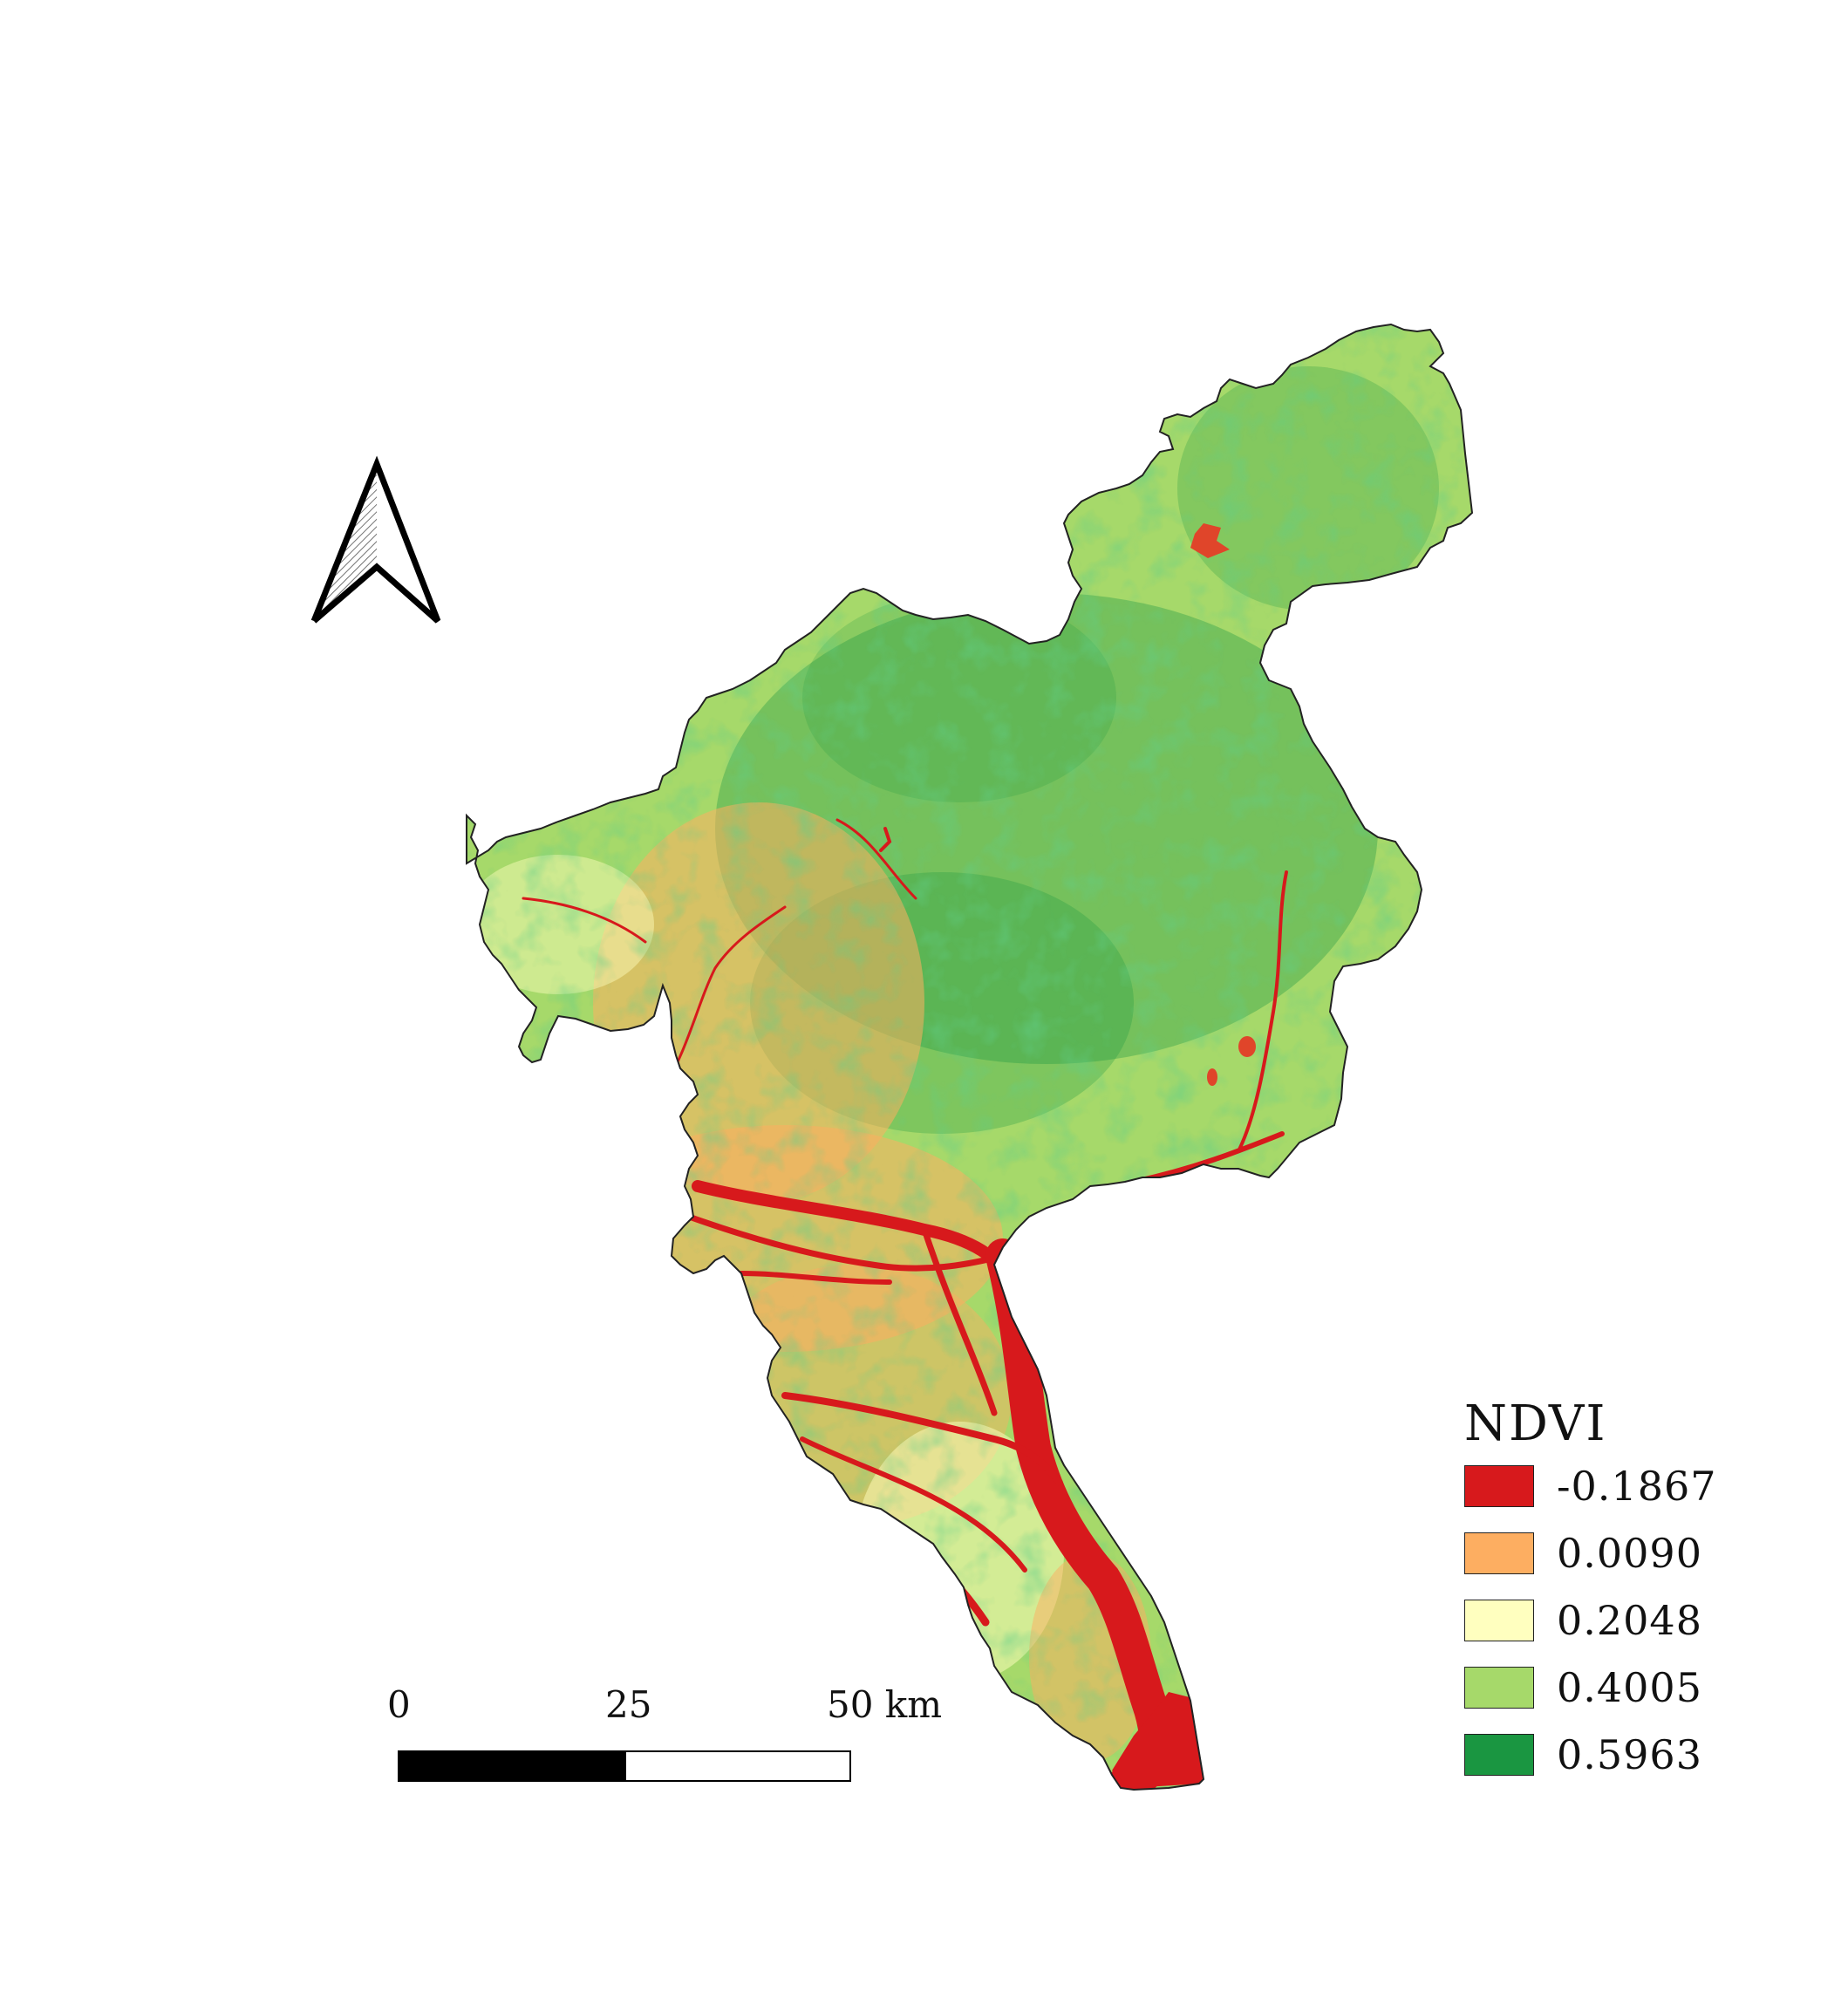  What do you see at coordinates (737, 1766) in the screenshot?
I see `scale-bar-segment-white` at bounding box center [737, 1766].